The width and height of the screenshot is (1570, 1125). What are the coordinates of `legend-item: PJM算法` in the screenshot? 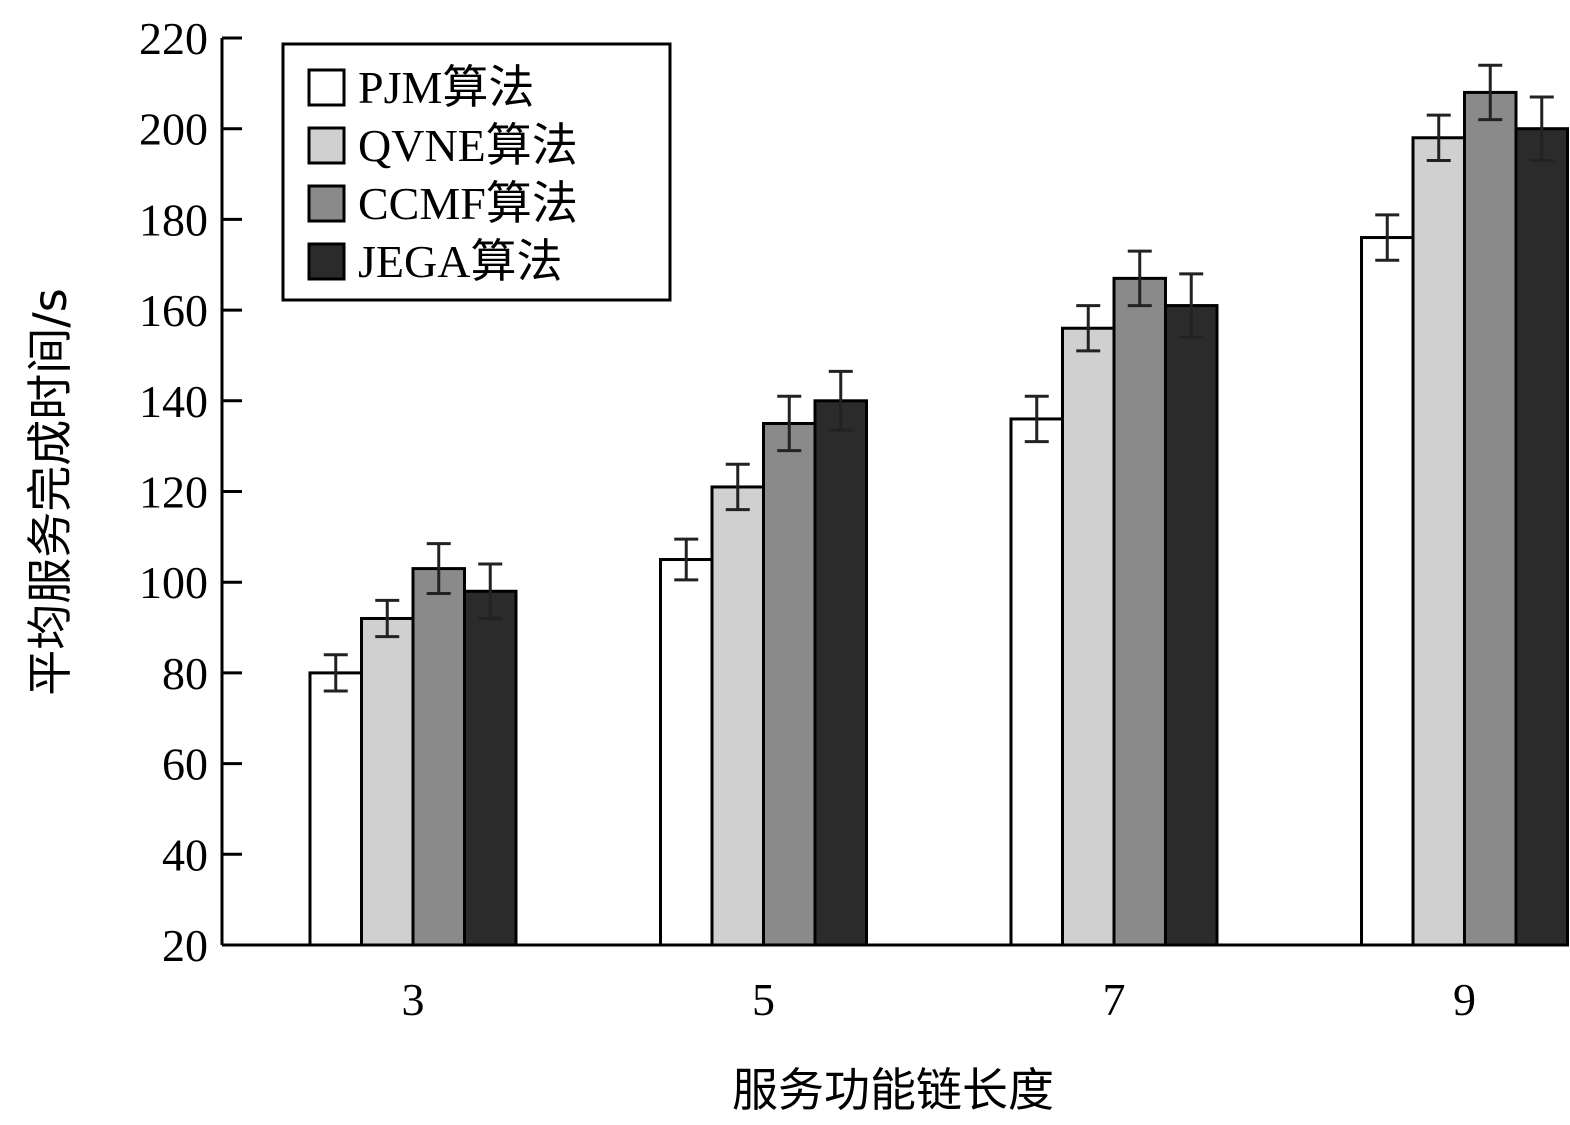 It's located at (420, 87).